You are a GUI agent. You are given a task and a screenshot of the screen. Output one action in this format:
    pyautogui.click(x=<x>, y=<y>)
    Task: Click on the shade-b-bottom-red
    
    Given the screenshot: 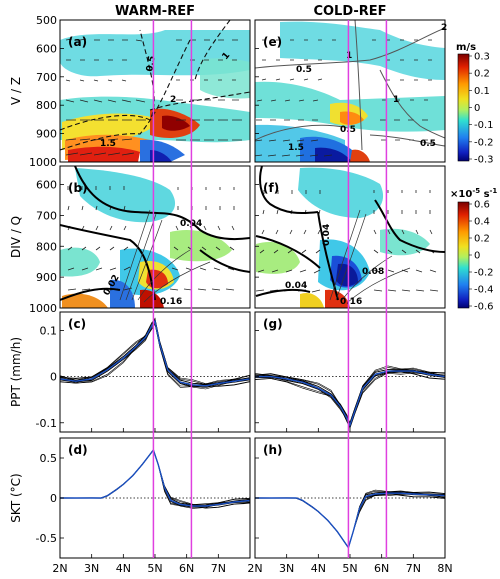 What is the action you would take?
    pyautogui.click(x=152, y=298)
    